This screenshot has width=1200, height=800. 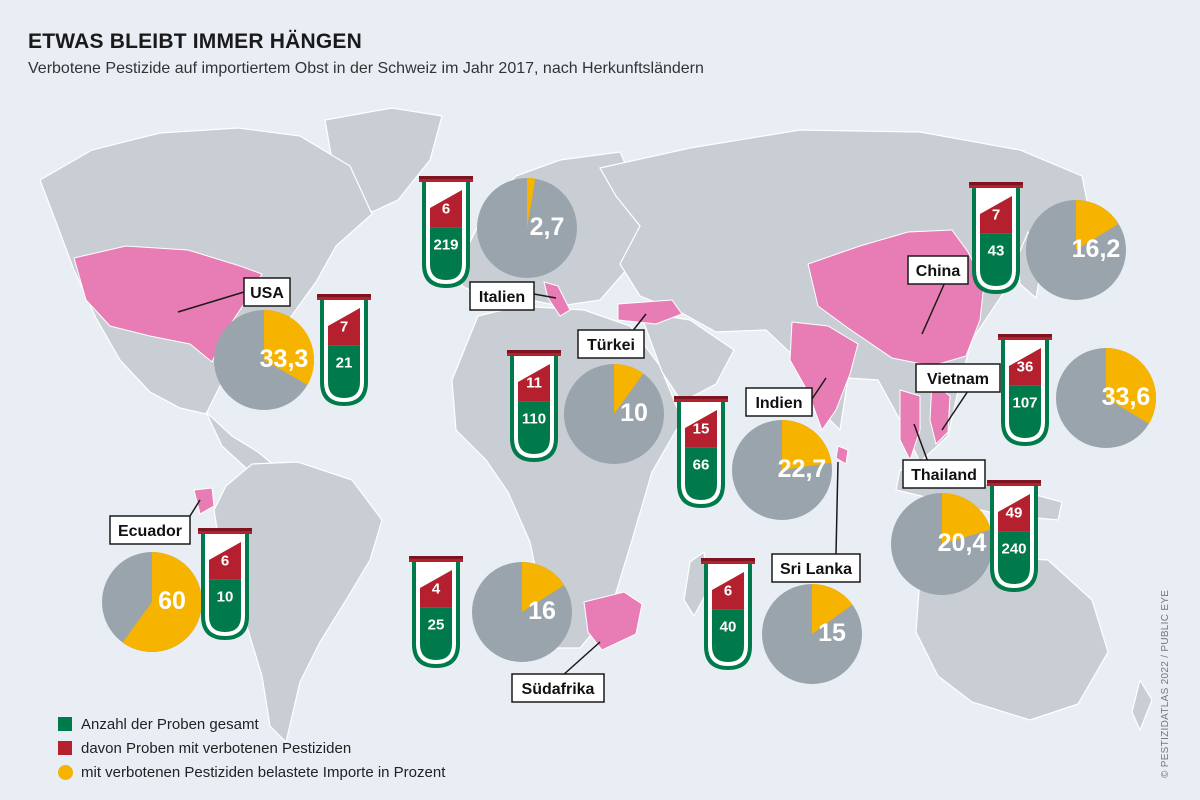 I want to click on tube-banned-bar-italien, so click(x=446, y=209).